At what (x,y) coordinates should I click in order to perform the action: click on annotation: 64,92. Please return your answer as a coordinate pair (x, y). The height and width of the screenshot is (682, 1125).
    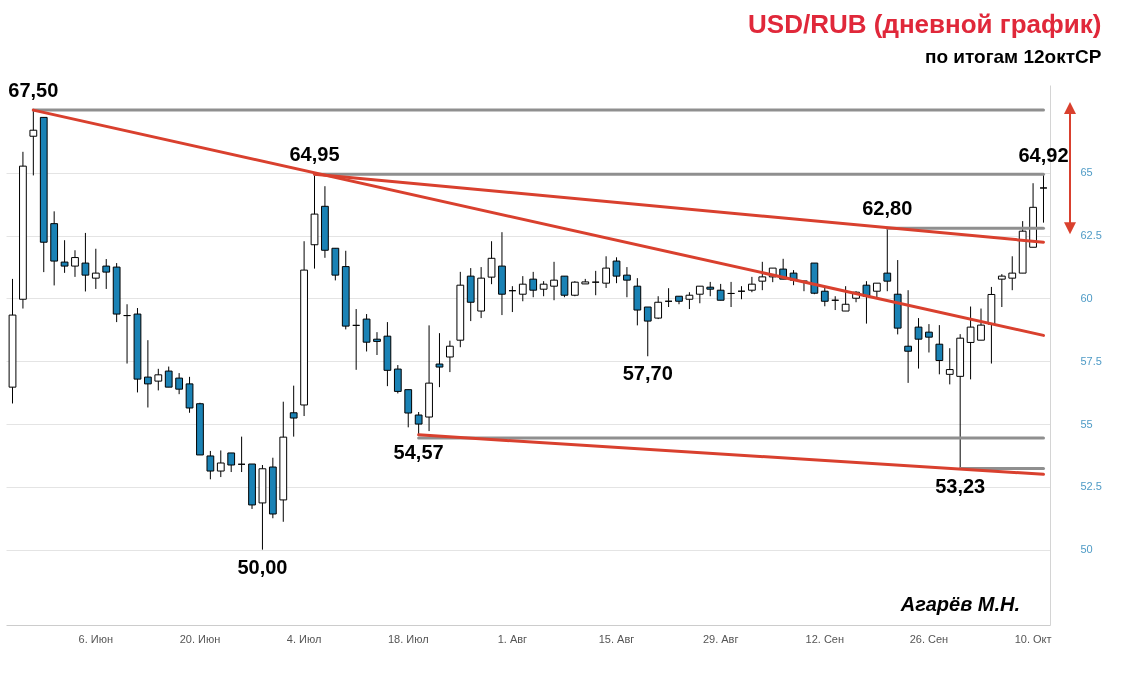
    Looking at the image, I should click on (1043, 154).